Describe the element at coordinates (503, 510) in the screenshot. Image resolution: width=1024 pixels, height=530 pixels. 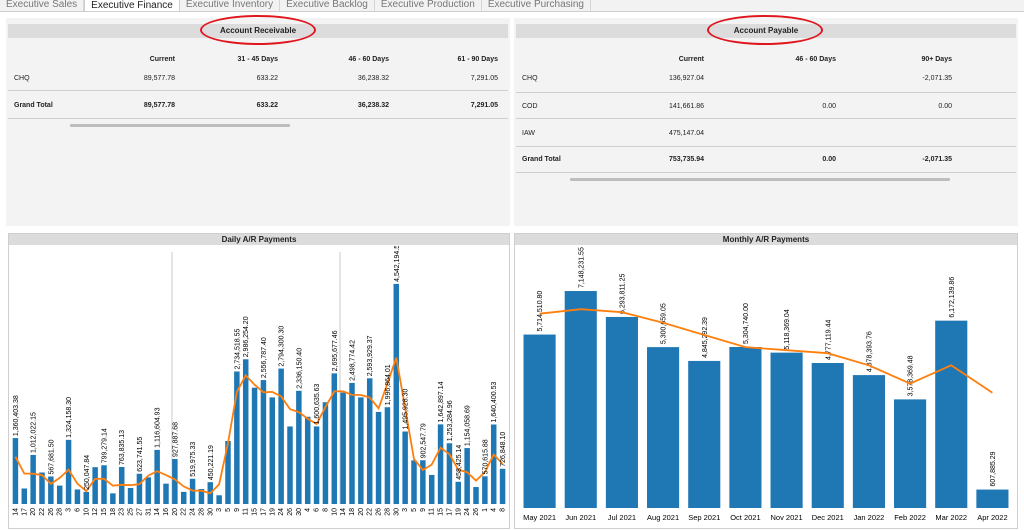
I see `daily-x-tick-label: 8` at that location.